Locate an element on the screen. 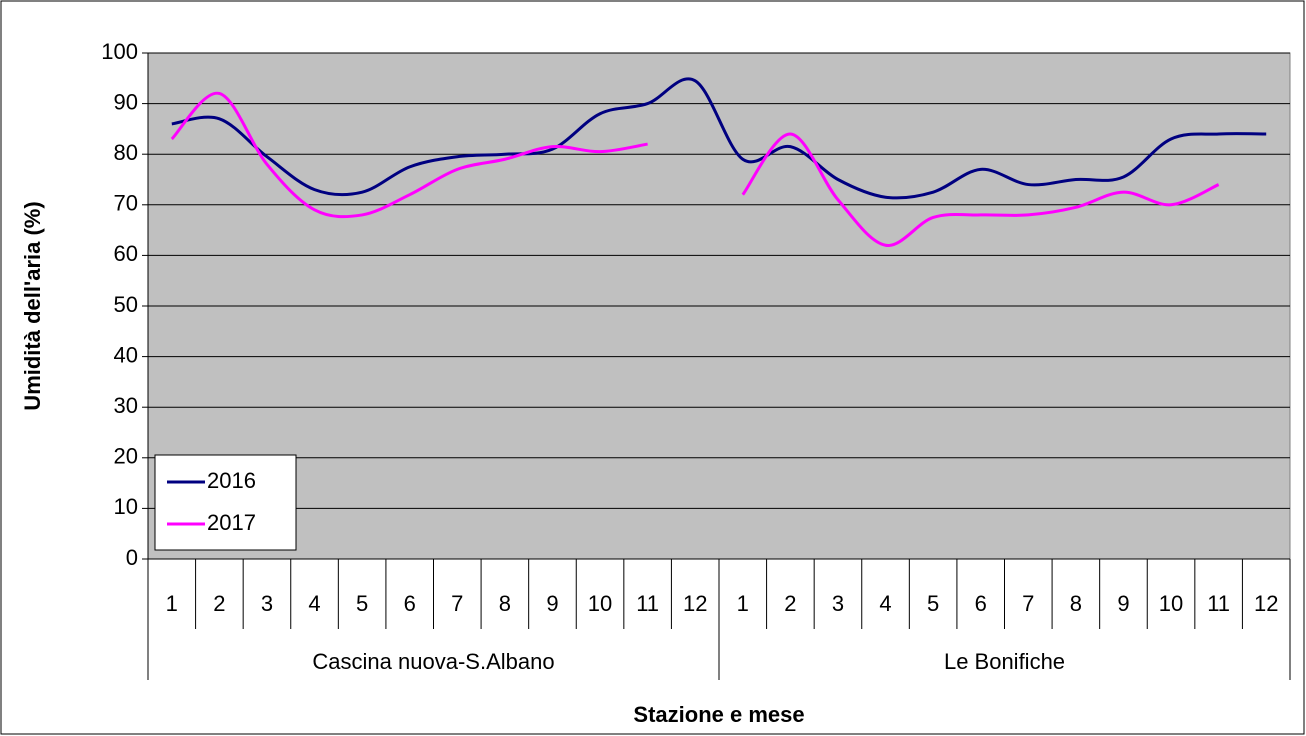 This screenshot has height=736, width=1306. y-tick-label: 80 is located at coordinates (126, 152).